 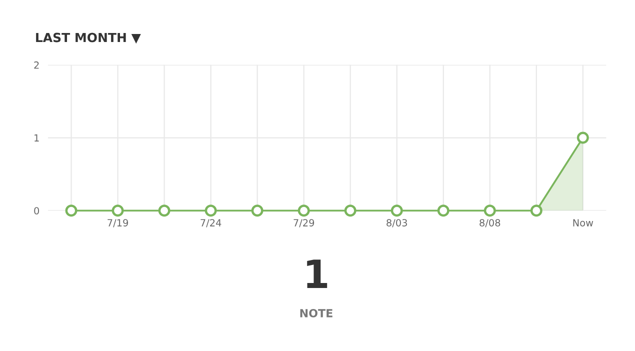 What do you see at coordinates (211, 223) in the screenshot?
I see `x-tick-label: 7/24` at bounding box center [211, 223].